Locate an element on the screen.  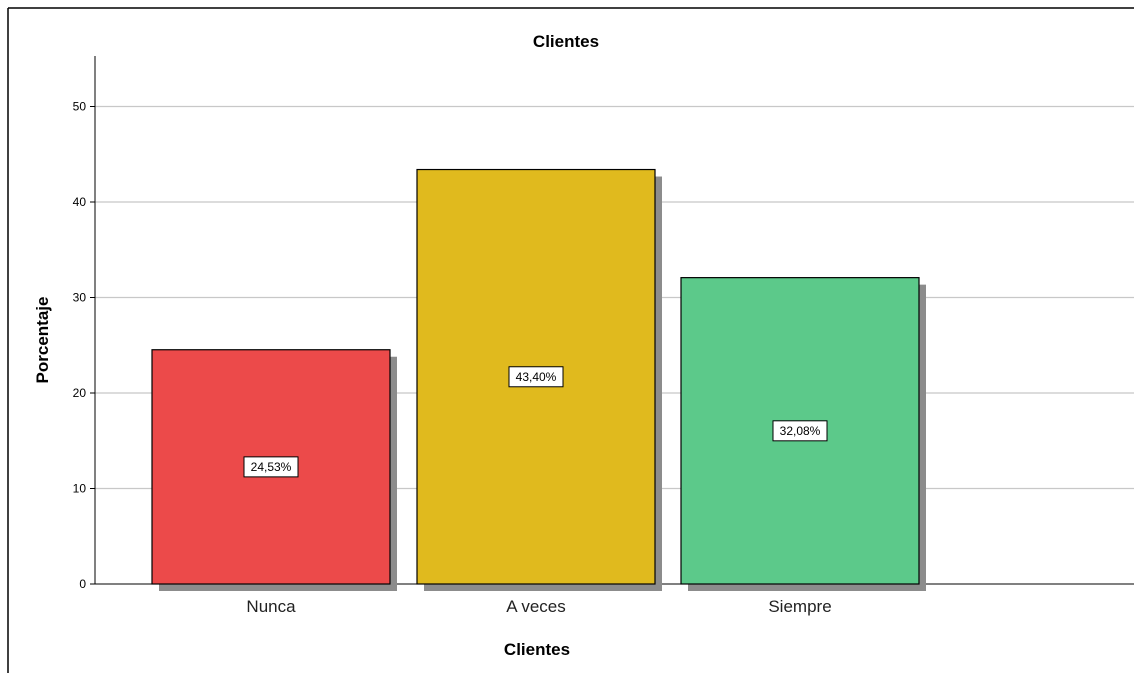
data-labels: 24,53% 43,40% 32,08% is located at coordinates (535, 422).